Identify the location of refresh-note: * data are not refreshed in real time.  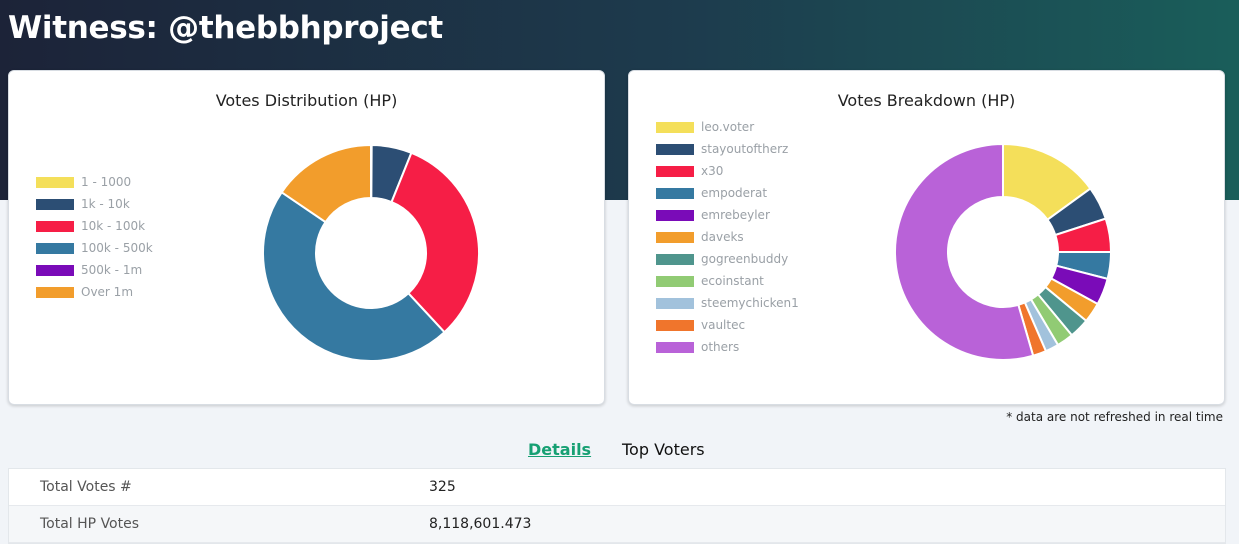
(1114, 417).